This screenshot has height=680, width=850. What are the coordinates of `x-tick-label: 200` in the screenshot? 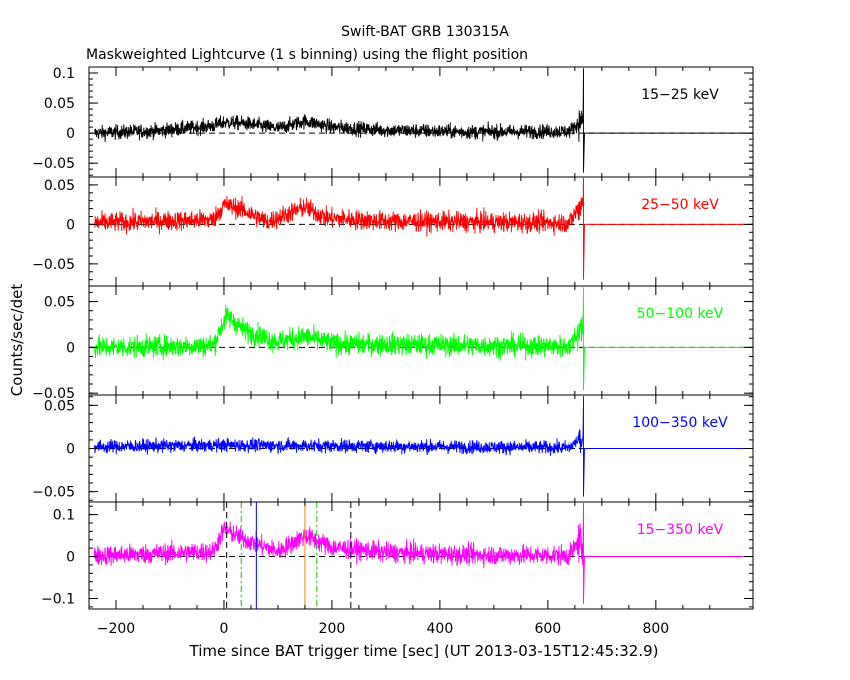 It's located at (332, 629).